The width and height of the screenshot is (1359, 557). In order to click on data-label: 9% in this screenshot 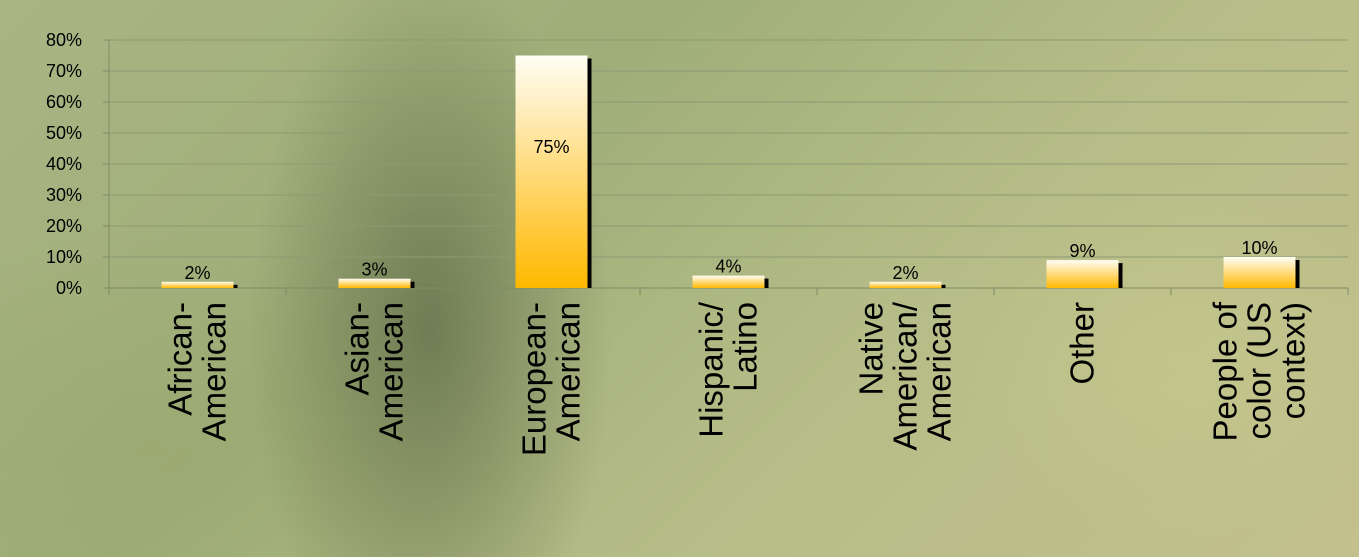, I will do `click(1082, 251)`.